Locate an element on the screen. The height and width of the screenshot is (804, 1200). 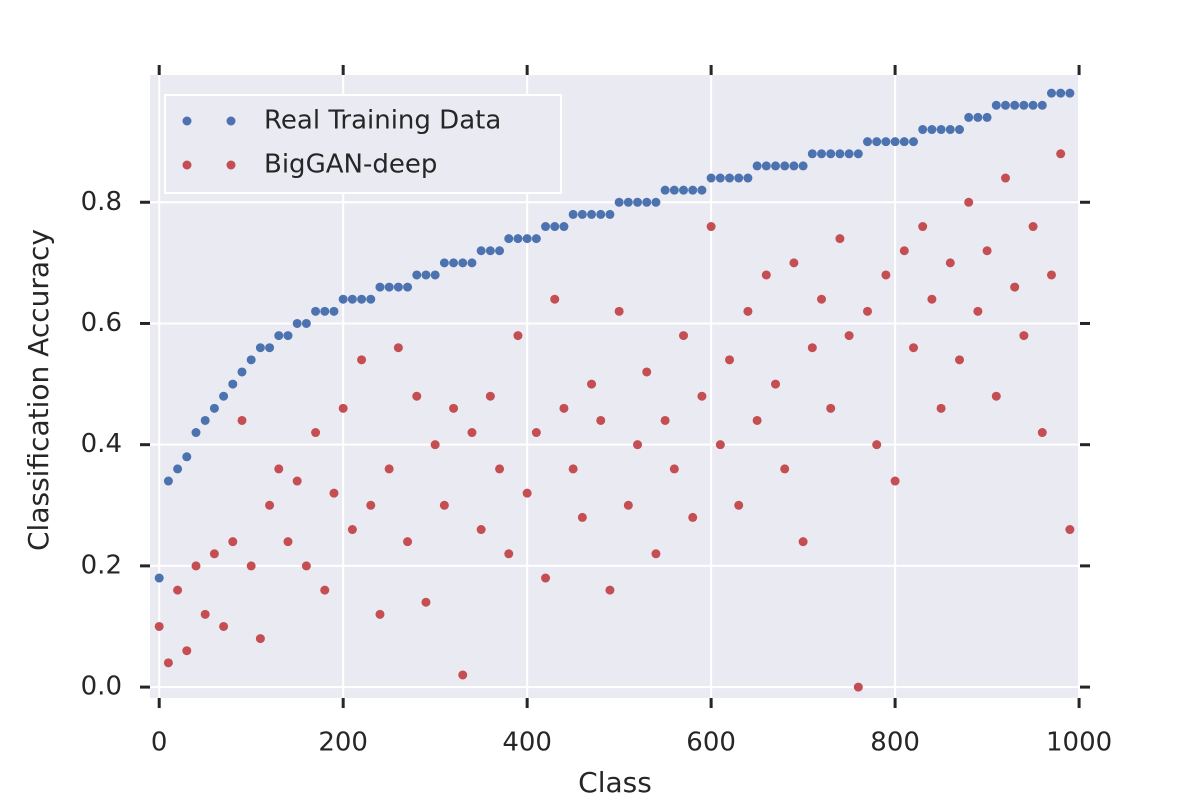
y-tick-label: 0.0 is located at coordinates (101, 687).